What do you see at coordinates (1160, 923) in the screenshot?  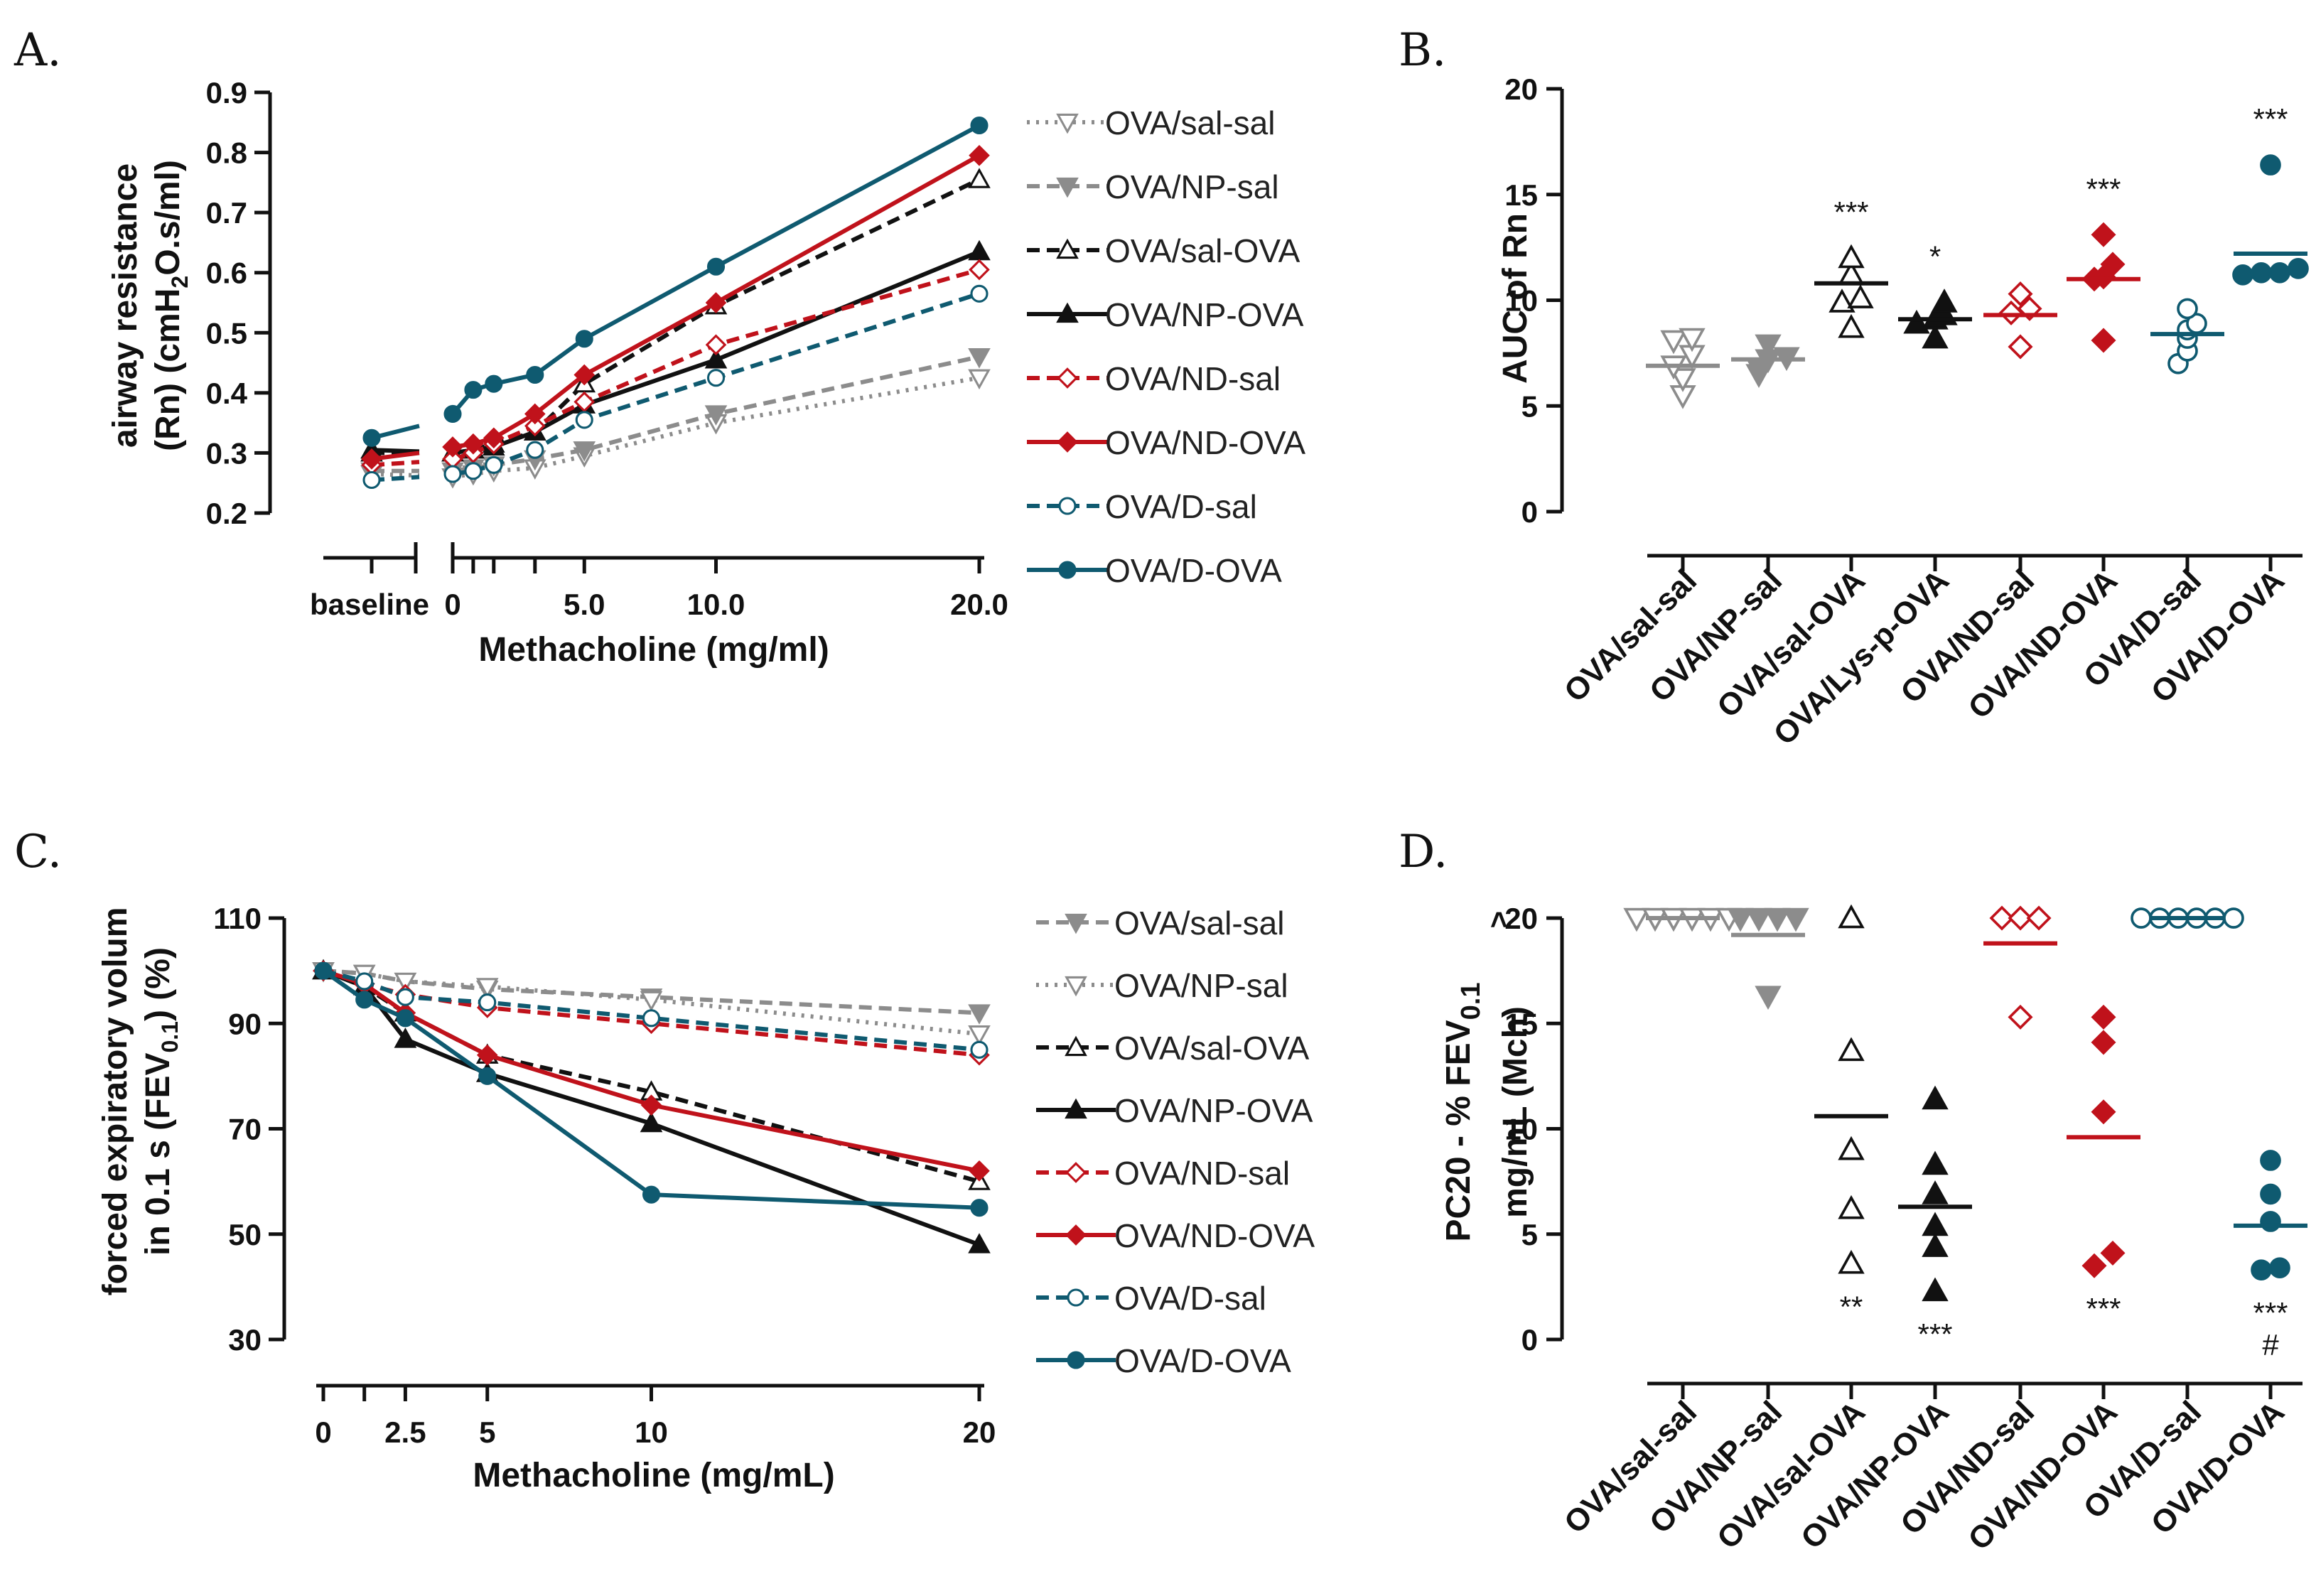 I see `legend-item: OVA/sal-sal` at bounding box center [1160, 923].